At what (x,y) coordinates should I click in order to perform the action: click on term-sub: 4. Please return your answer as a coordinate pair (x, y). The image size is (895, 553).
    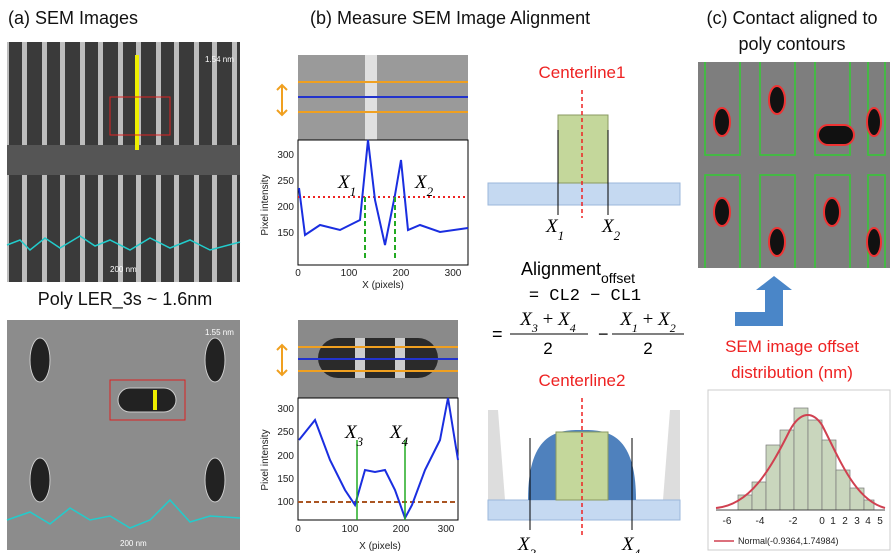
    Looking at the image, I should click on (573, 328).